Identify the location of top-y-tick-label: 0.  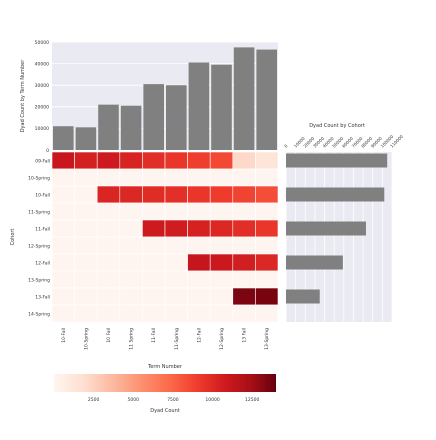
(47, 151).